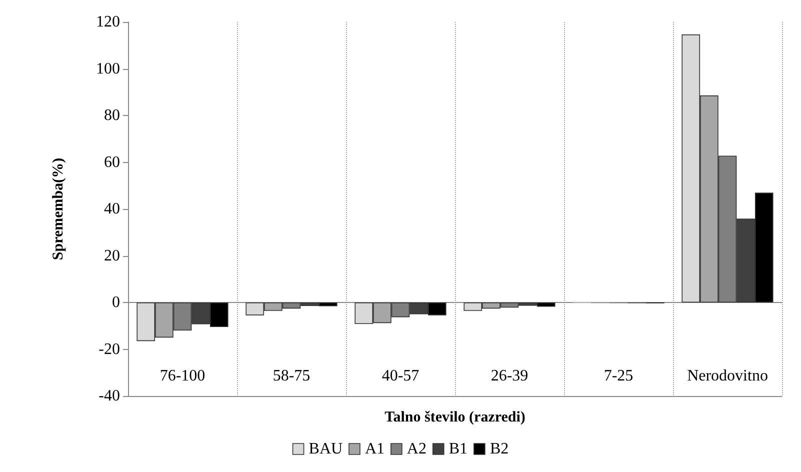  Describe the element at coordinates (112, 209) in the screenshot. I see `y-tick-label: 40` at that location.